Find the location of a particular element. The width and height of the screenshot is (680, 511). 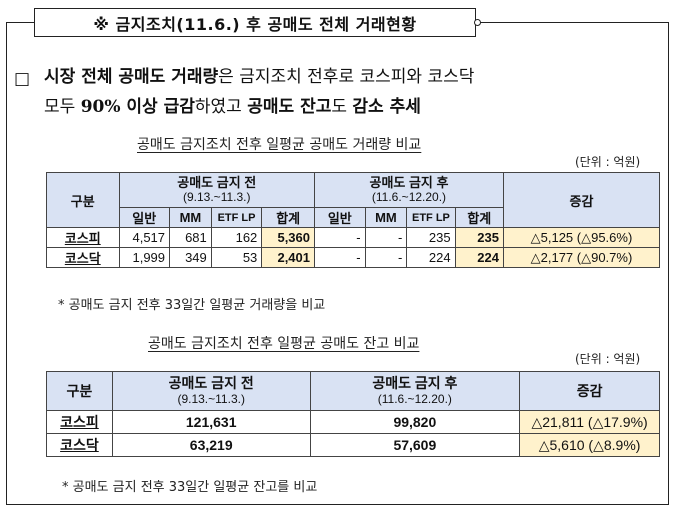

table-cell: 121,631 is located at coordinates (211, 422).